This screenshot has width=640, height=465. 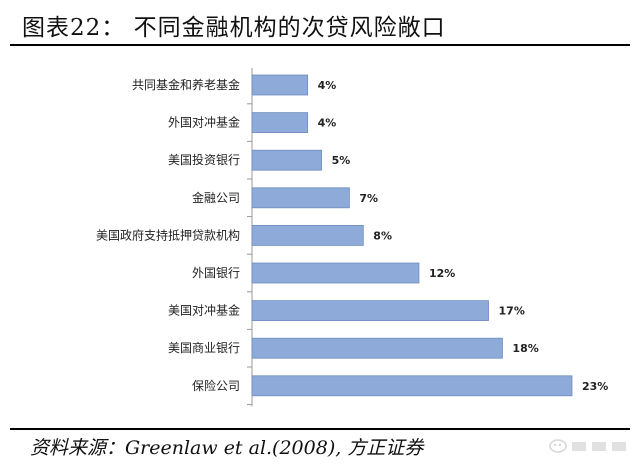 What do you see at coordinates (587, 446) in the screenshot?
I see `watermark-logo` at bounding box center [587, 446].